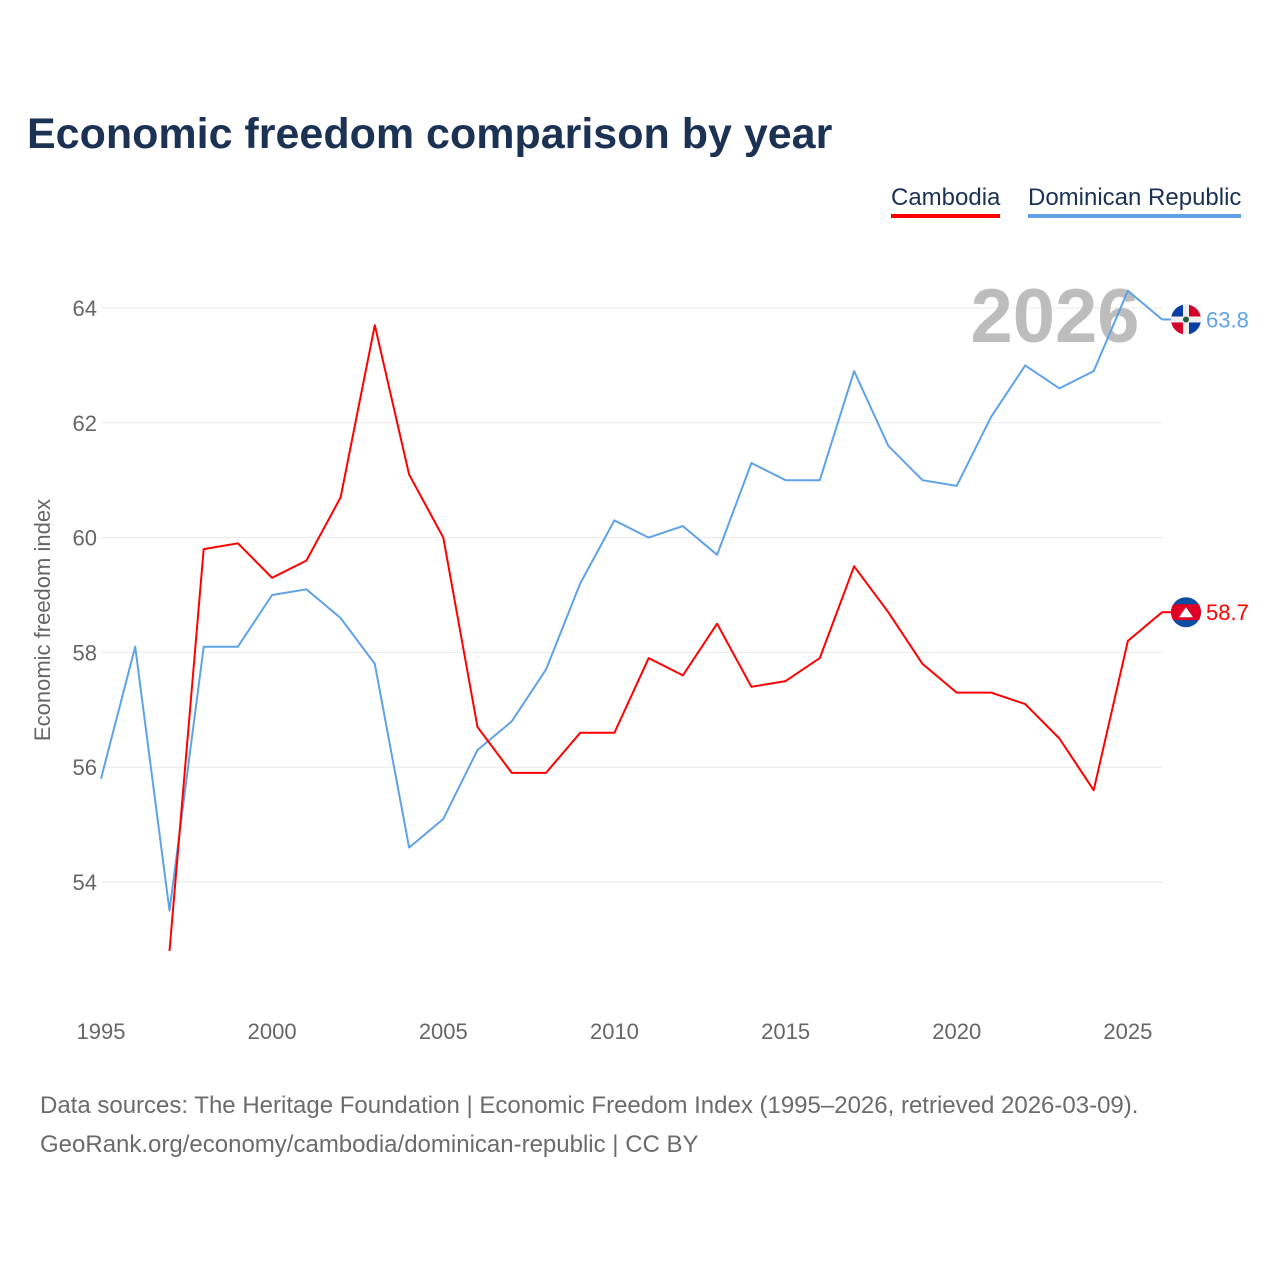  Describe the element at coordinates (956, 1031) in the screenshot. I see `x-tick-label: 2020` at that location.